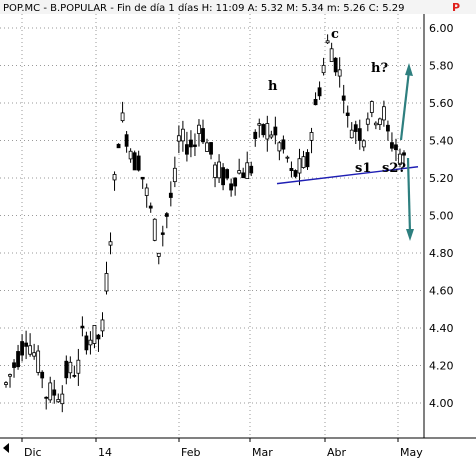 This screenshot has height=459, width=476. What do you see at coordinates (273, 86) in the screenshot?
I see `annotation-h: h` at bounding box center [273, 86].